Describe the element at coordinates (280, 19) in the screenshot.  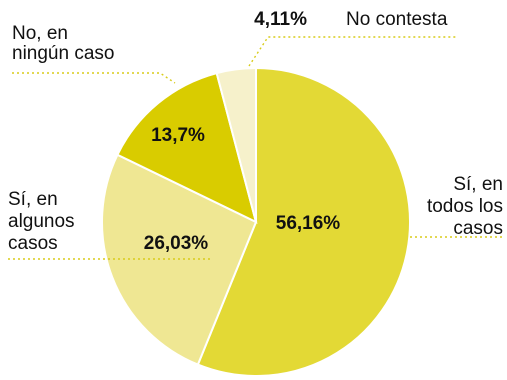
I see `slice-value-label-3: 4,11%` at that location.